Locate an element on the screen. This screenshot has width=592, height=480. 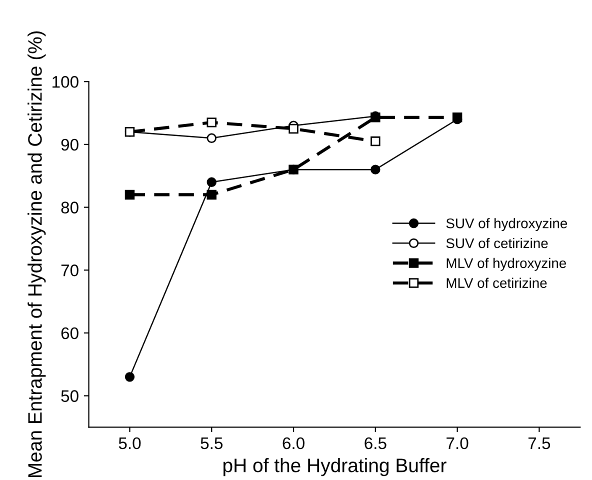
legend-label: MLV of cetirizine is located at coordinates (496, 283).